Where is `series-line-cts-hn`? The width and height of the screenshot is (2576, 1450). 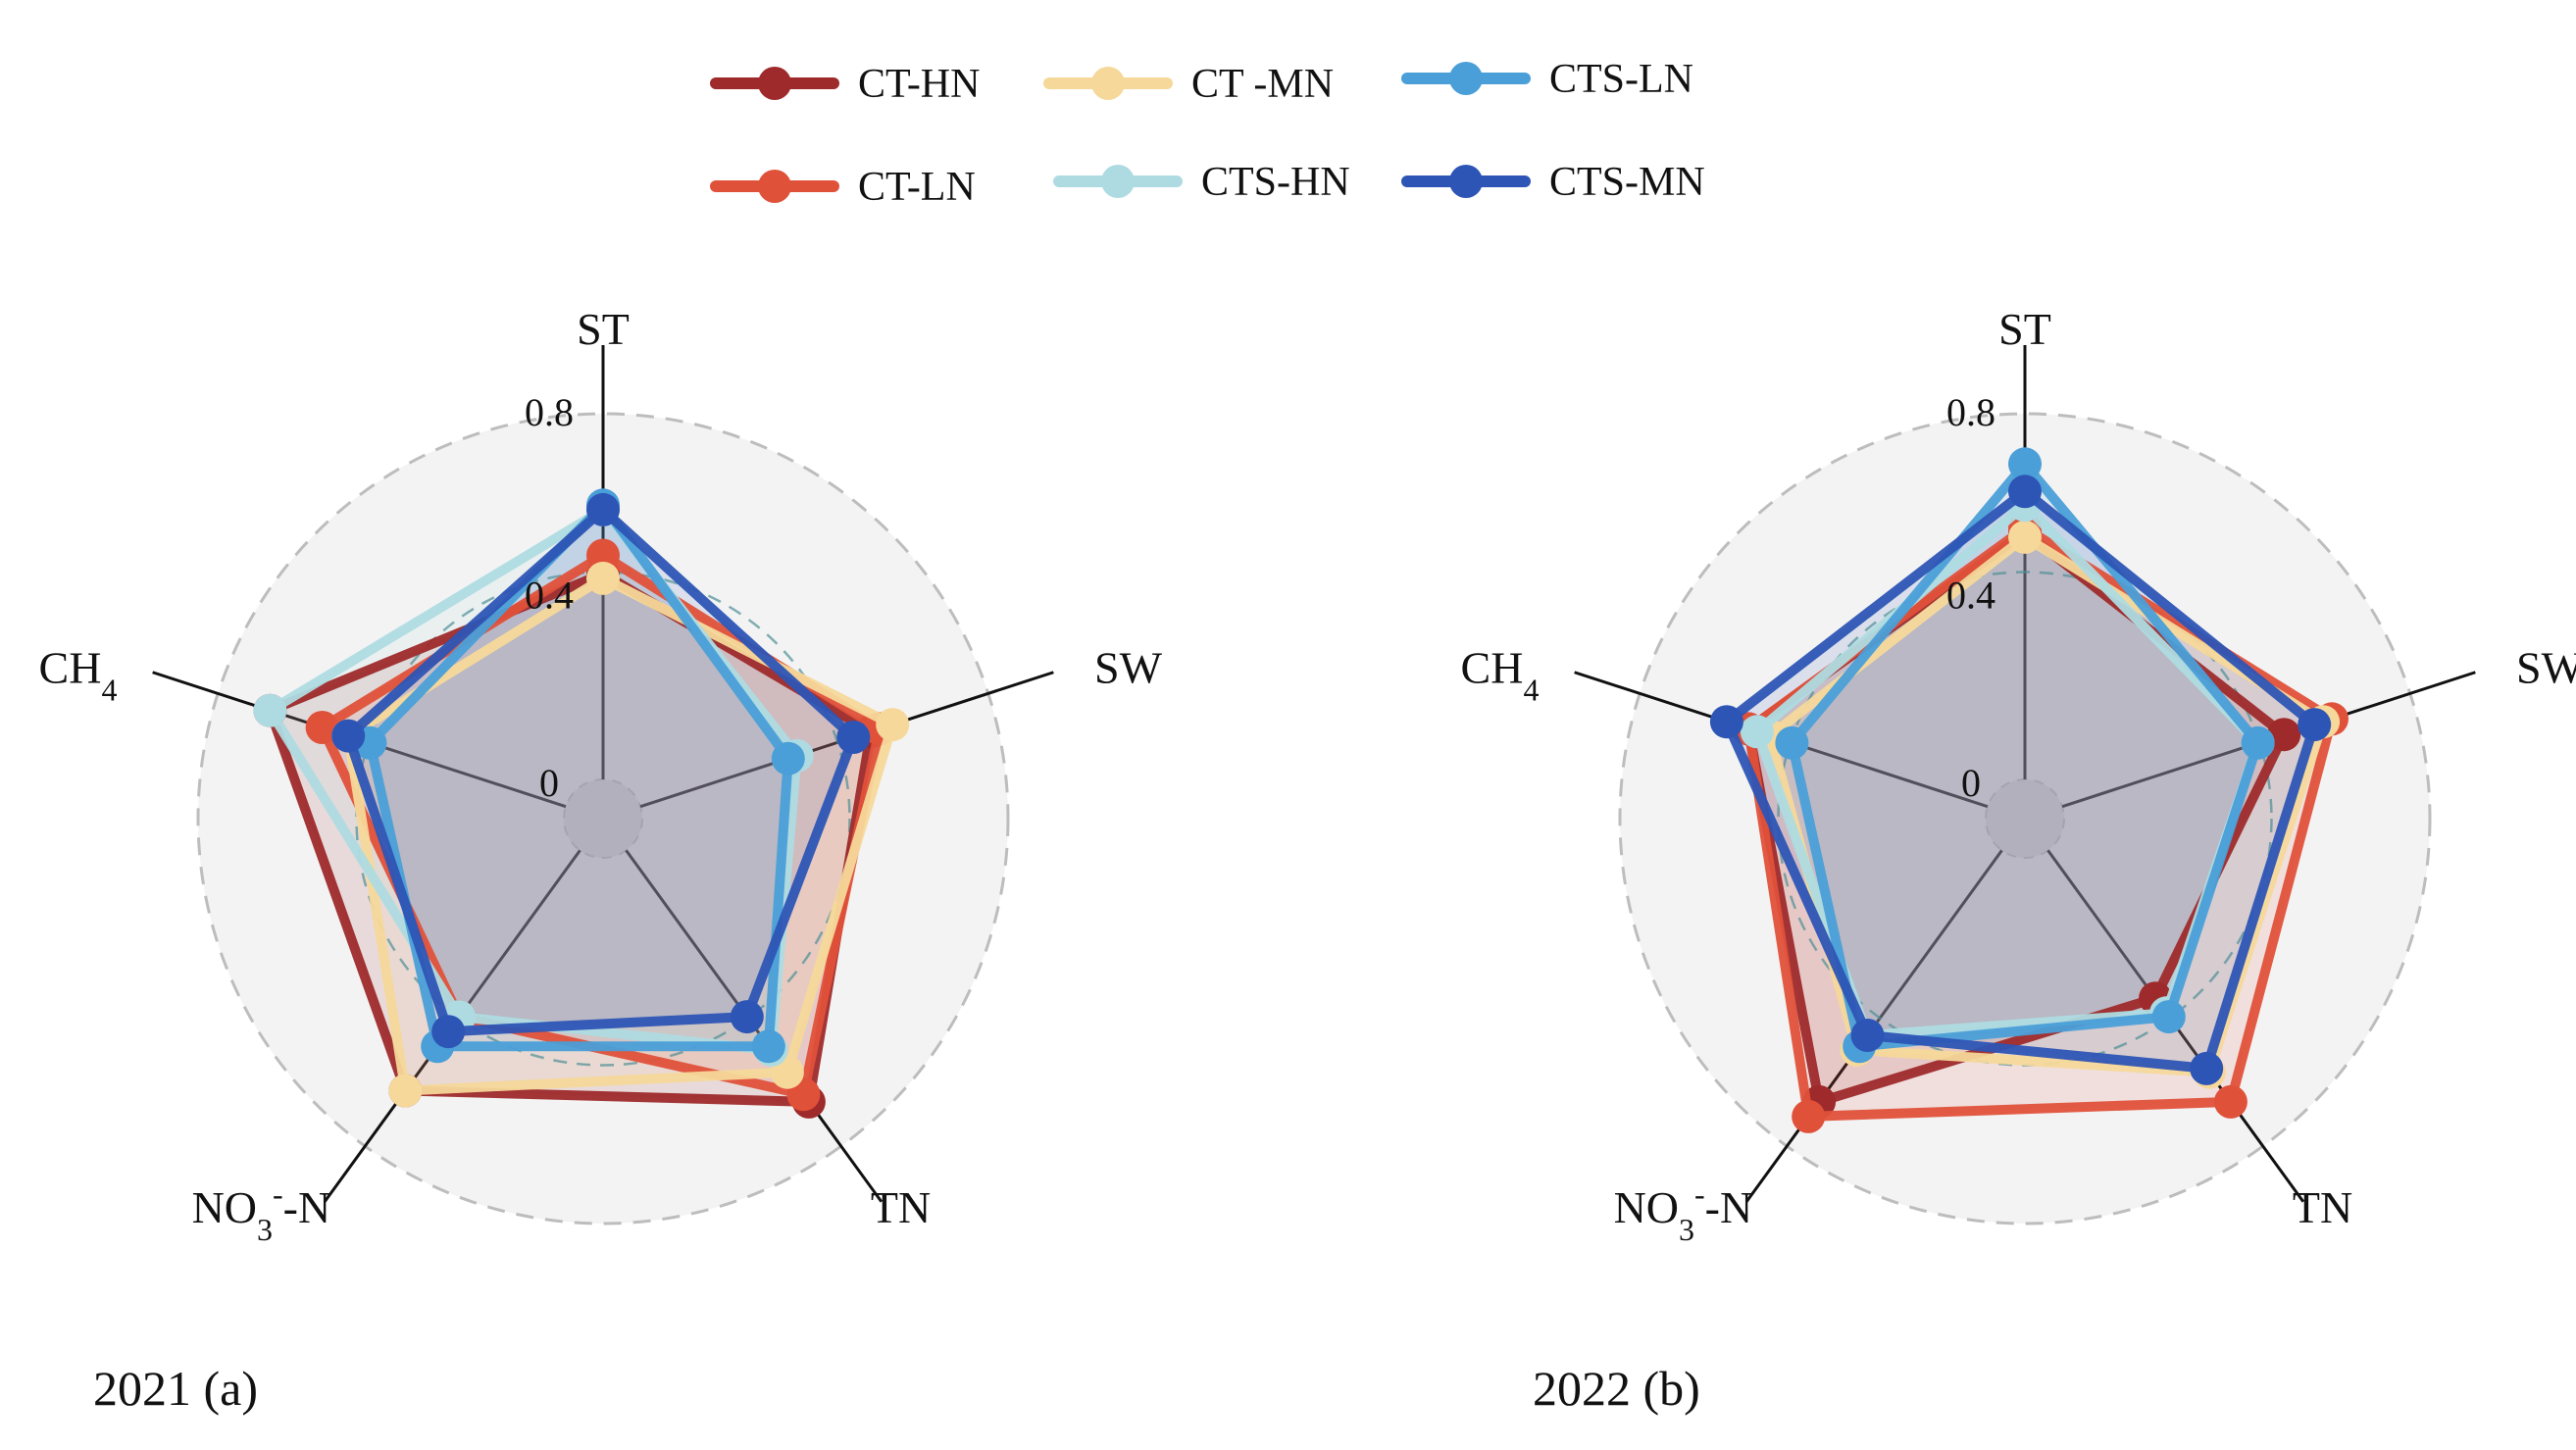 series-line-cts-hn is located at coordinates (533, 780).